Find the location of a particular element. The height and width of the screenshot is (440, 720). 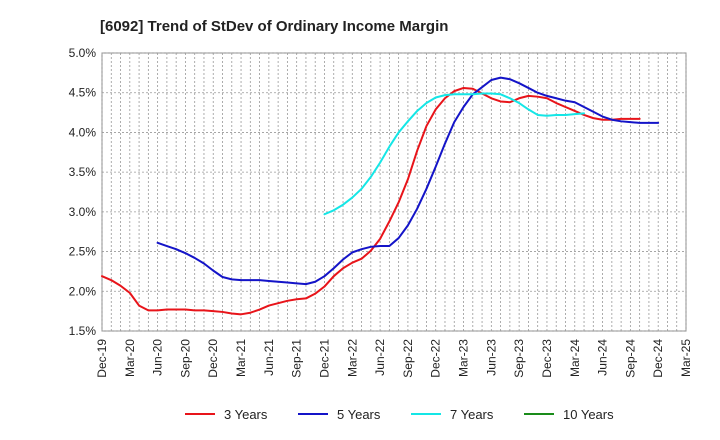

x-tick-label: Jun-22 is located at coordinates (380, 357).